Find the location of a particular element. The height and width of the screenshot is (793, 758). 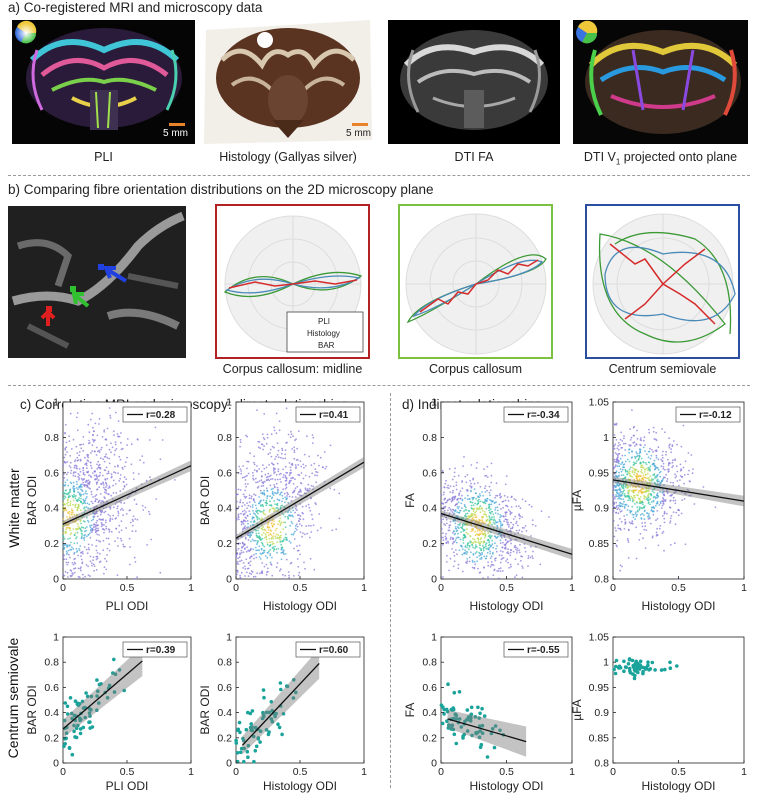

x-tick-label: 0 is located at coordinates (613, 588).